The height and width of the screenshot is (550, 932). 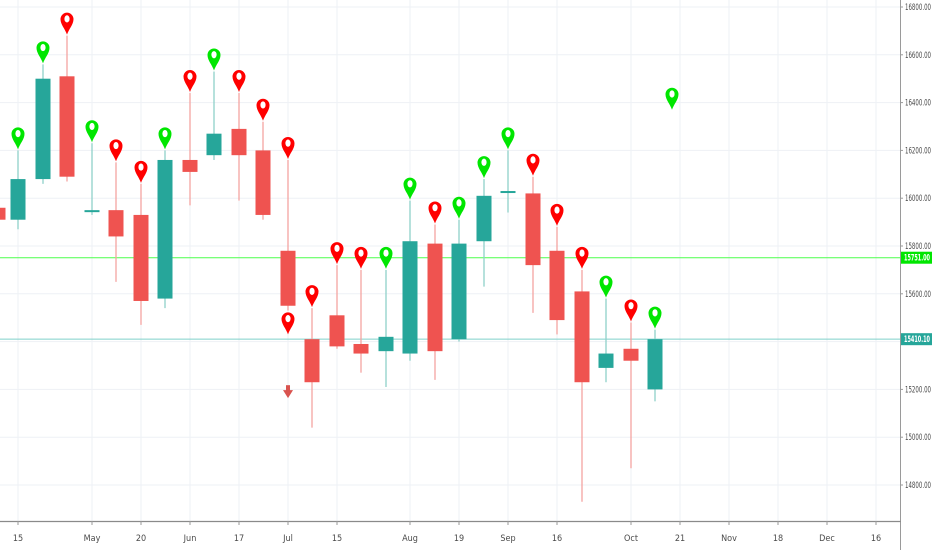 I want to click on price-tick-label: 15000.00, so click(x=918, y=438).